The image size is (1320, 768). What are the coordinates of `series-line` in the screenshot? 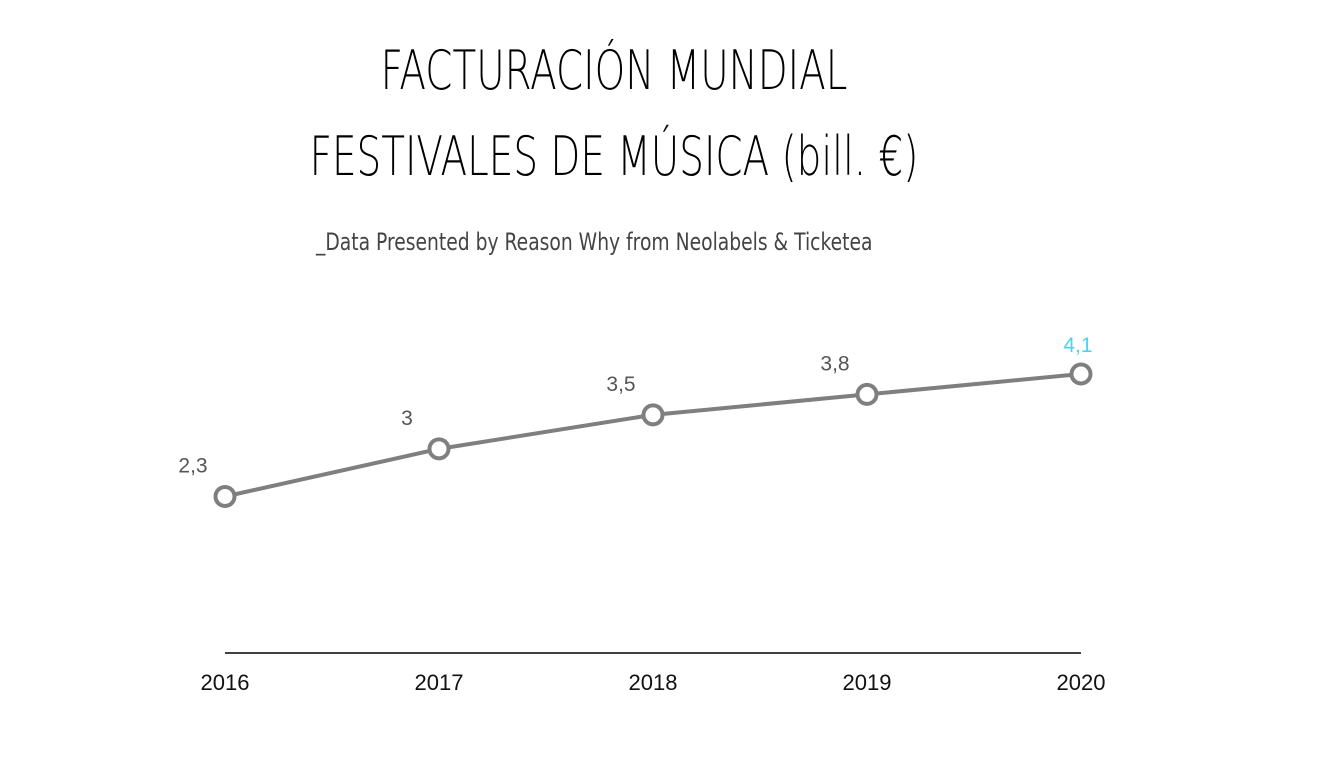 It's located at (653, 435).